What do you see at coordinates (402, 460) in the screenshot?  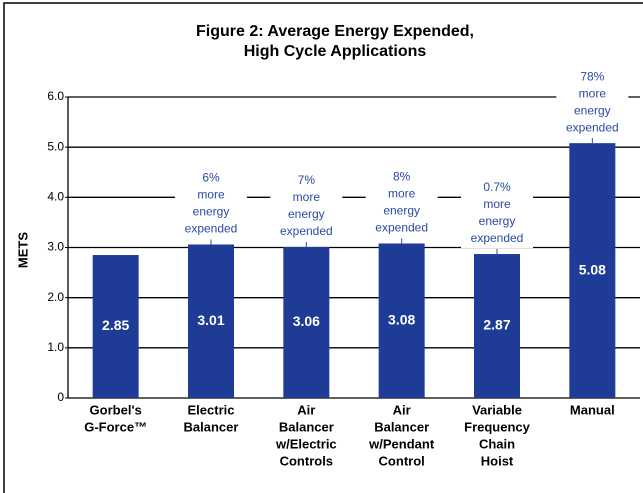 I see `x-tick-label: Control` at bounding box center [402, 460].